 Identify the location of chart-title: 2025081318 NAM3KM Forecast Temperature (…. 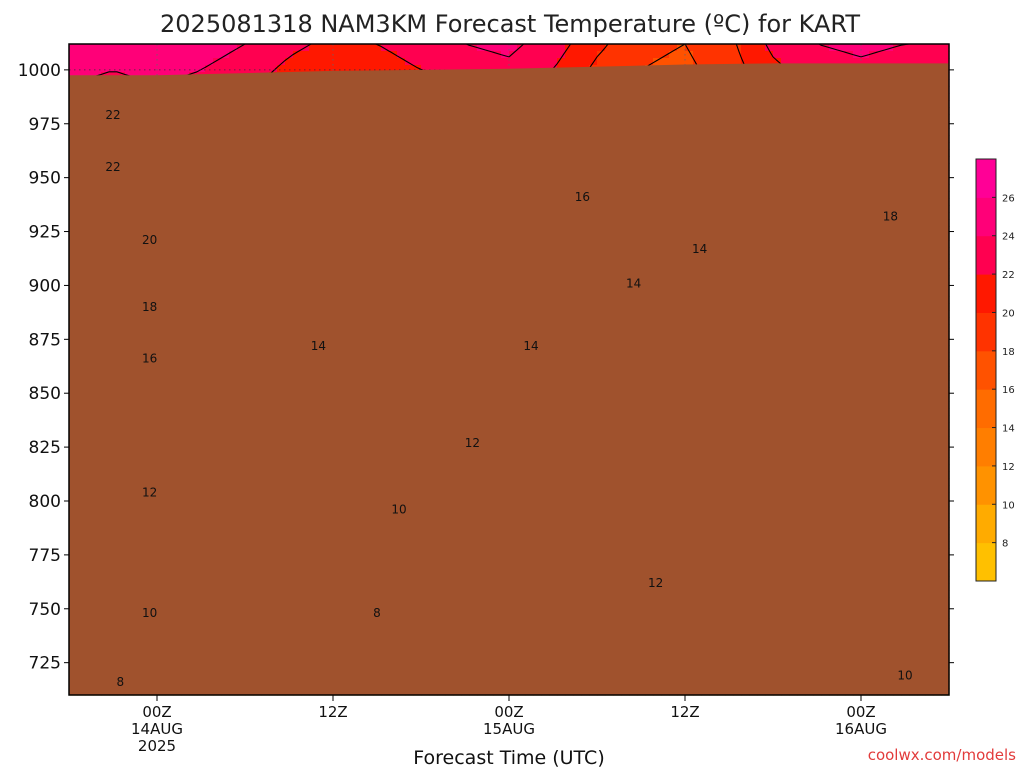
(510, 24).